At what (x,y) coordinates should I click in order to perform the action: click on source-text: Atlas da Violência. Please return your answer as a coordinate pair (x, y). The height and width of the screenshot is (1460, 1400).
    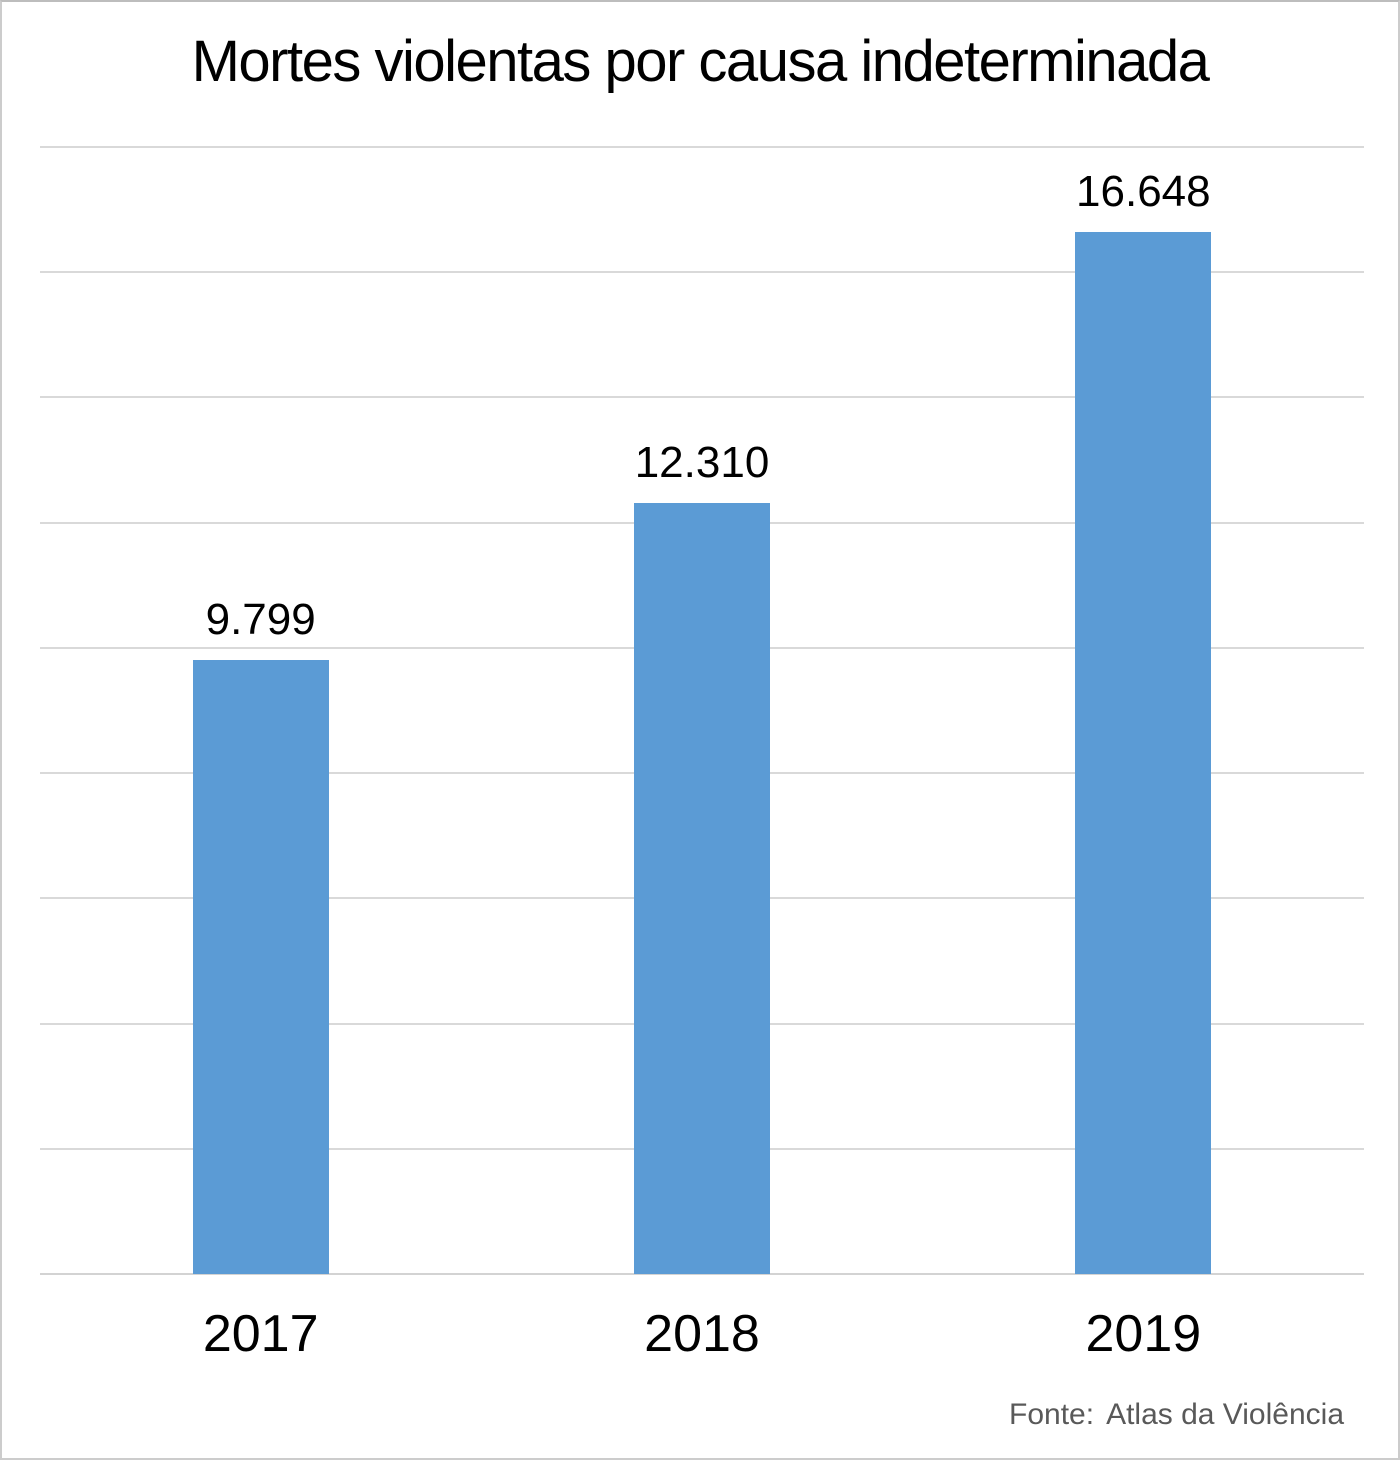
    Looking at the image, I should click on (1225, 1414).